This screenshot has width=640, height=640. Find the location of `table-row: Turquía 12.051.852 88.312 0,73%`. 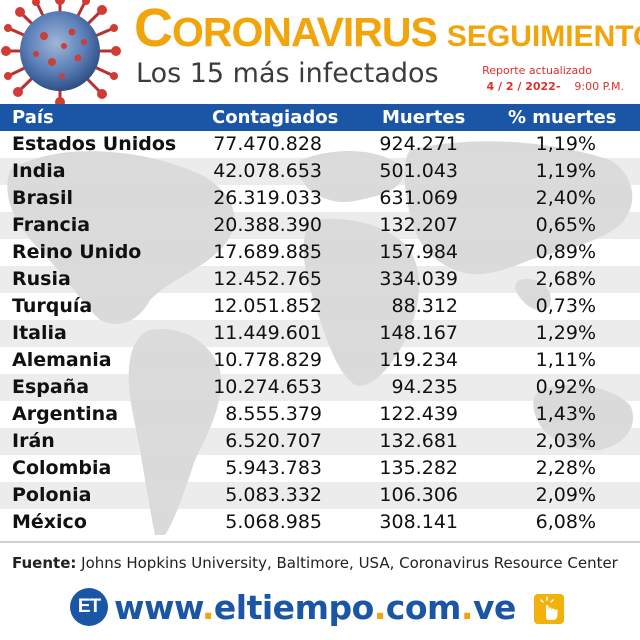

table-row: Turquía 12.051.852 88.312 0,73% is located at coordinates (320, 306).